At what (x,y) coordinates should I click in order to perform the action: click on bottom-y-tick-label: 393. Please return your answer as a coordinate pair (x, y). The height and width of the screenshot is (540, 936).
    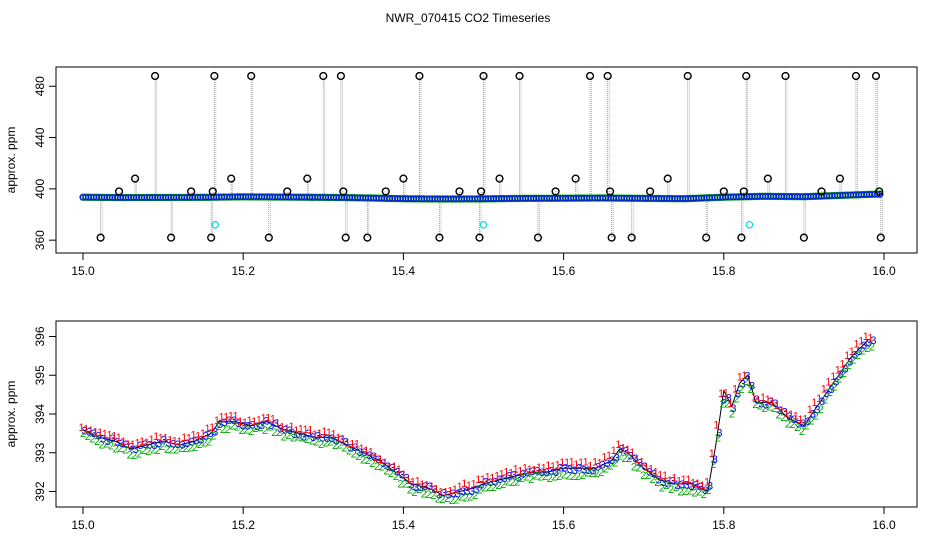
    Looking at the image, I should click on (40, 452).